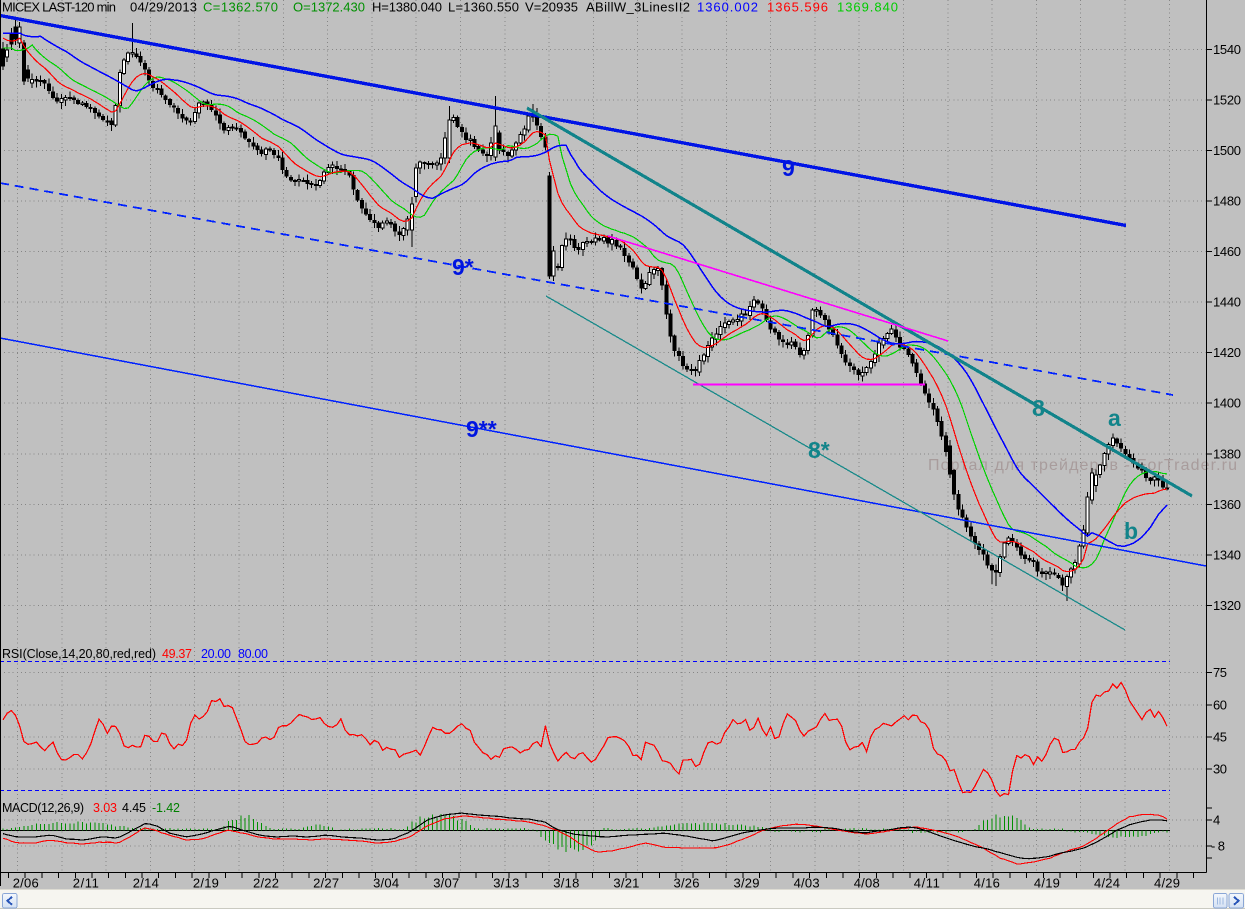 The image size is (1245, 909). What do you see at coordinates (551, 7) in the screenshot?
I see `svg-text: V=20935` at bounding box center [551, 7].